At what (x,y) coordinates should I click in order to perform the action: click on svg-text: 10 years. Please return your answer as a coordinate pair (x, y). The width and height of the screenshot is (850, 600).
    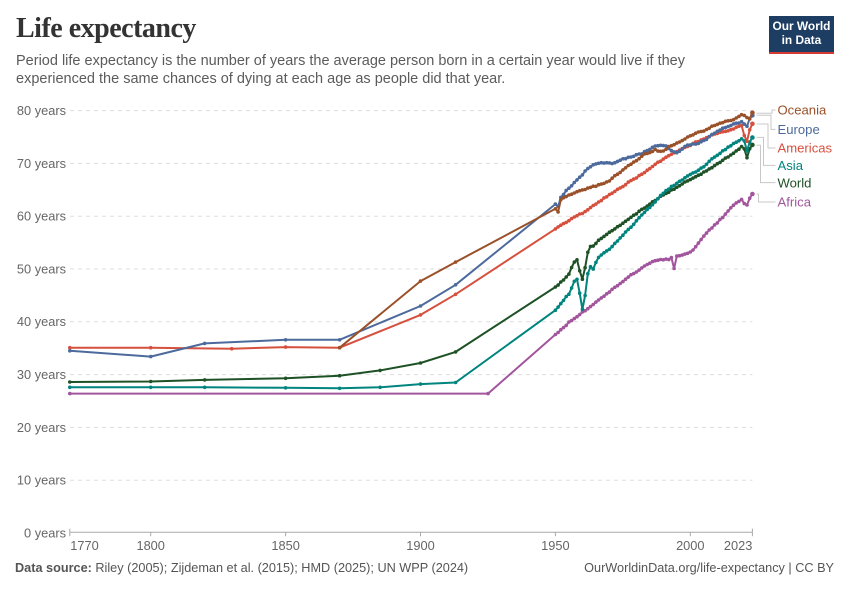
    Looking at the image, I should click on (41, 480).